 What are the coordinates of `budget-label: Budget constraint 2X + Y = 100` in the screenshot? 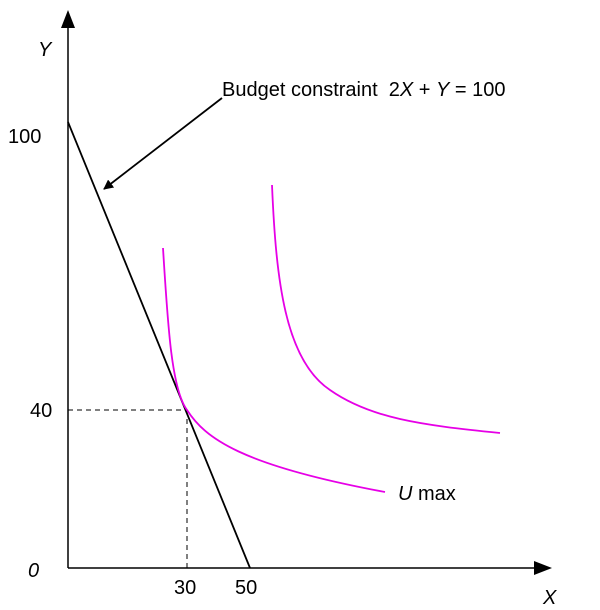 It's located at (364, 90).